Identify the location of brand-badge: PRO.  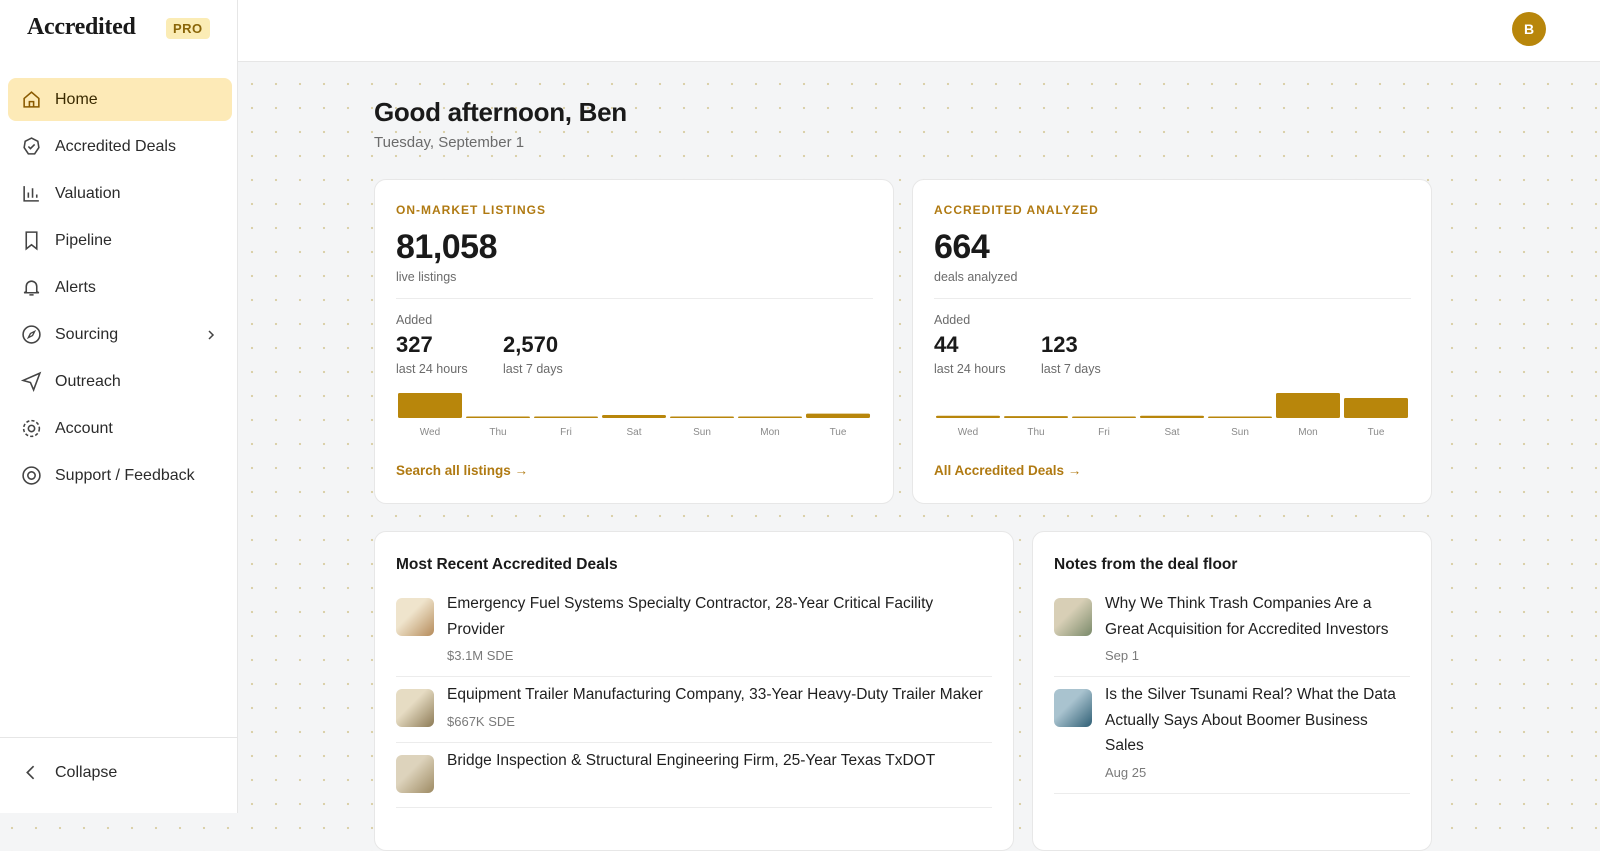
(188, 28).